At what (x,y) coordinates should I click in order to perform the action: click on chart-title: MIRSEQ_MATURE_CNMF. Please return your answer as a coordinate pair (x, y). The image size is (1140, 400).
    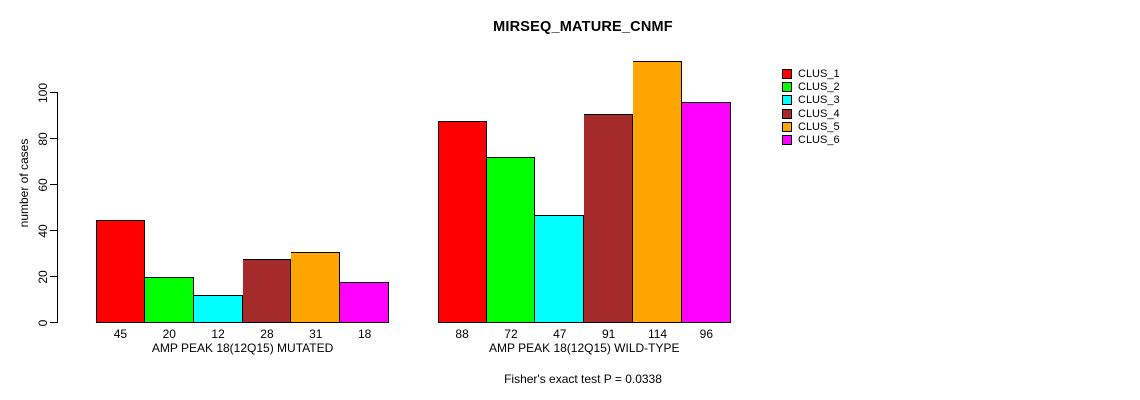
    Looking at the image, I should click on (583, 27).